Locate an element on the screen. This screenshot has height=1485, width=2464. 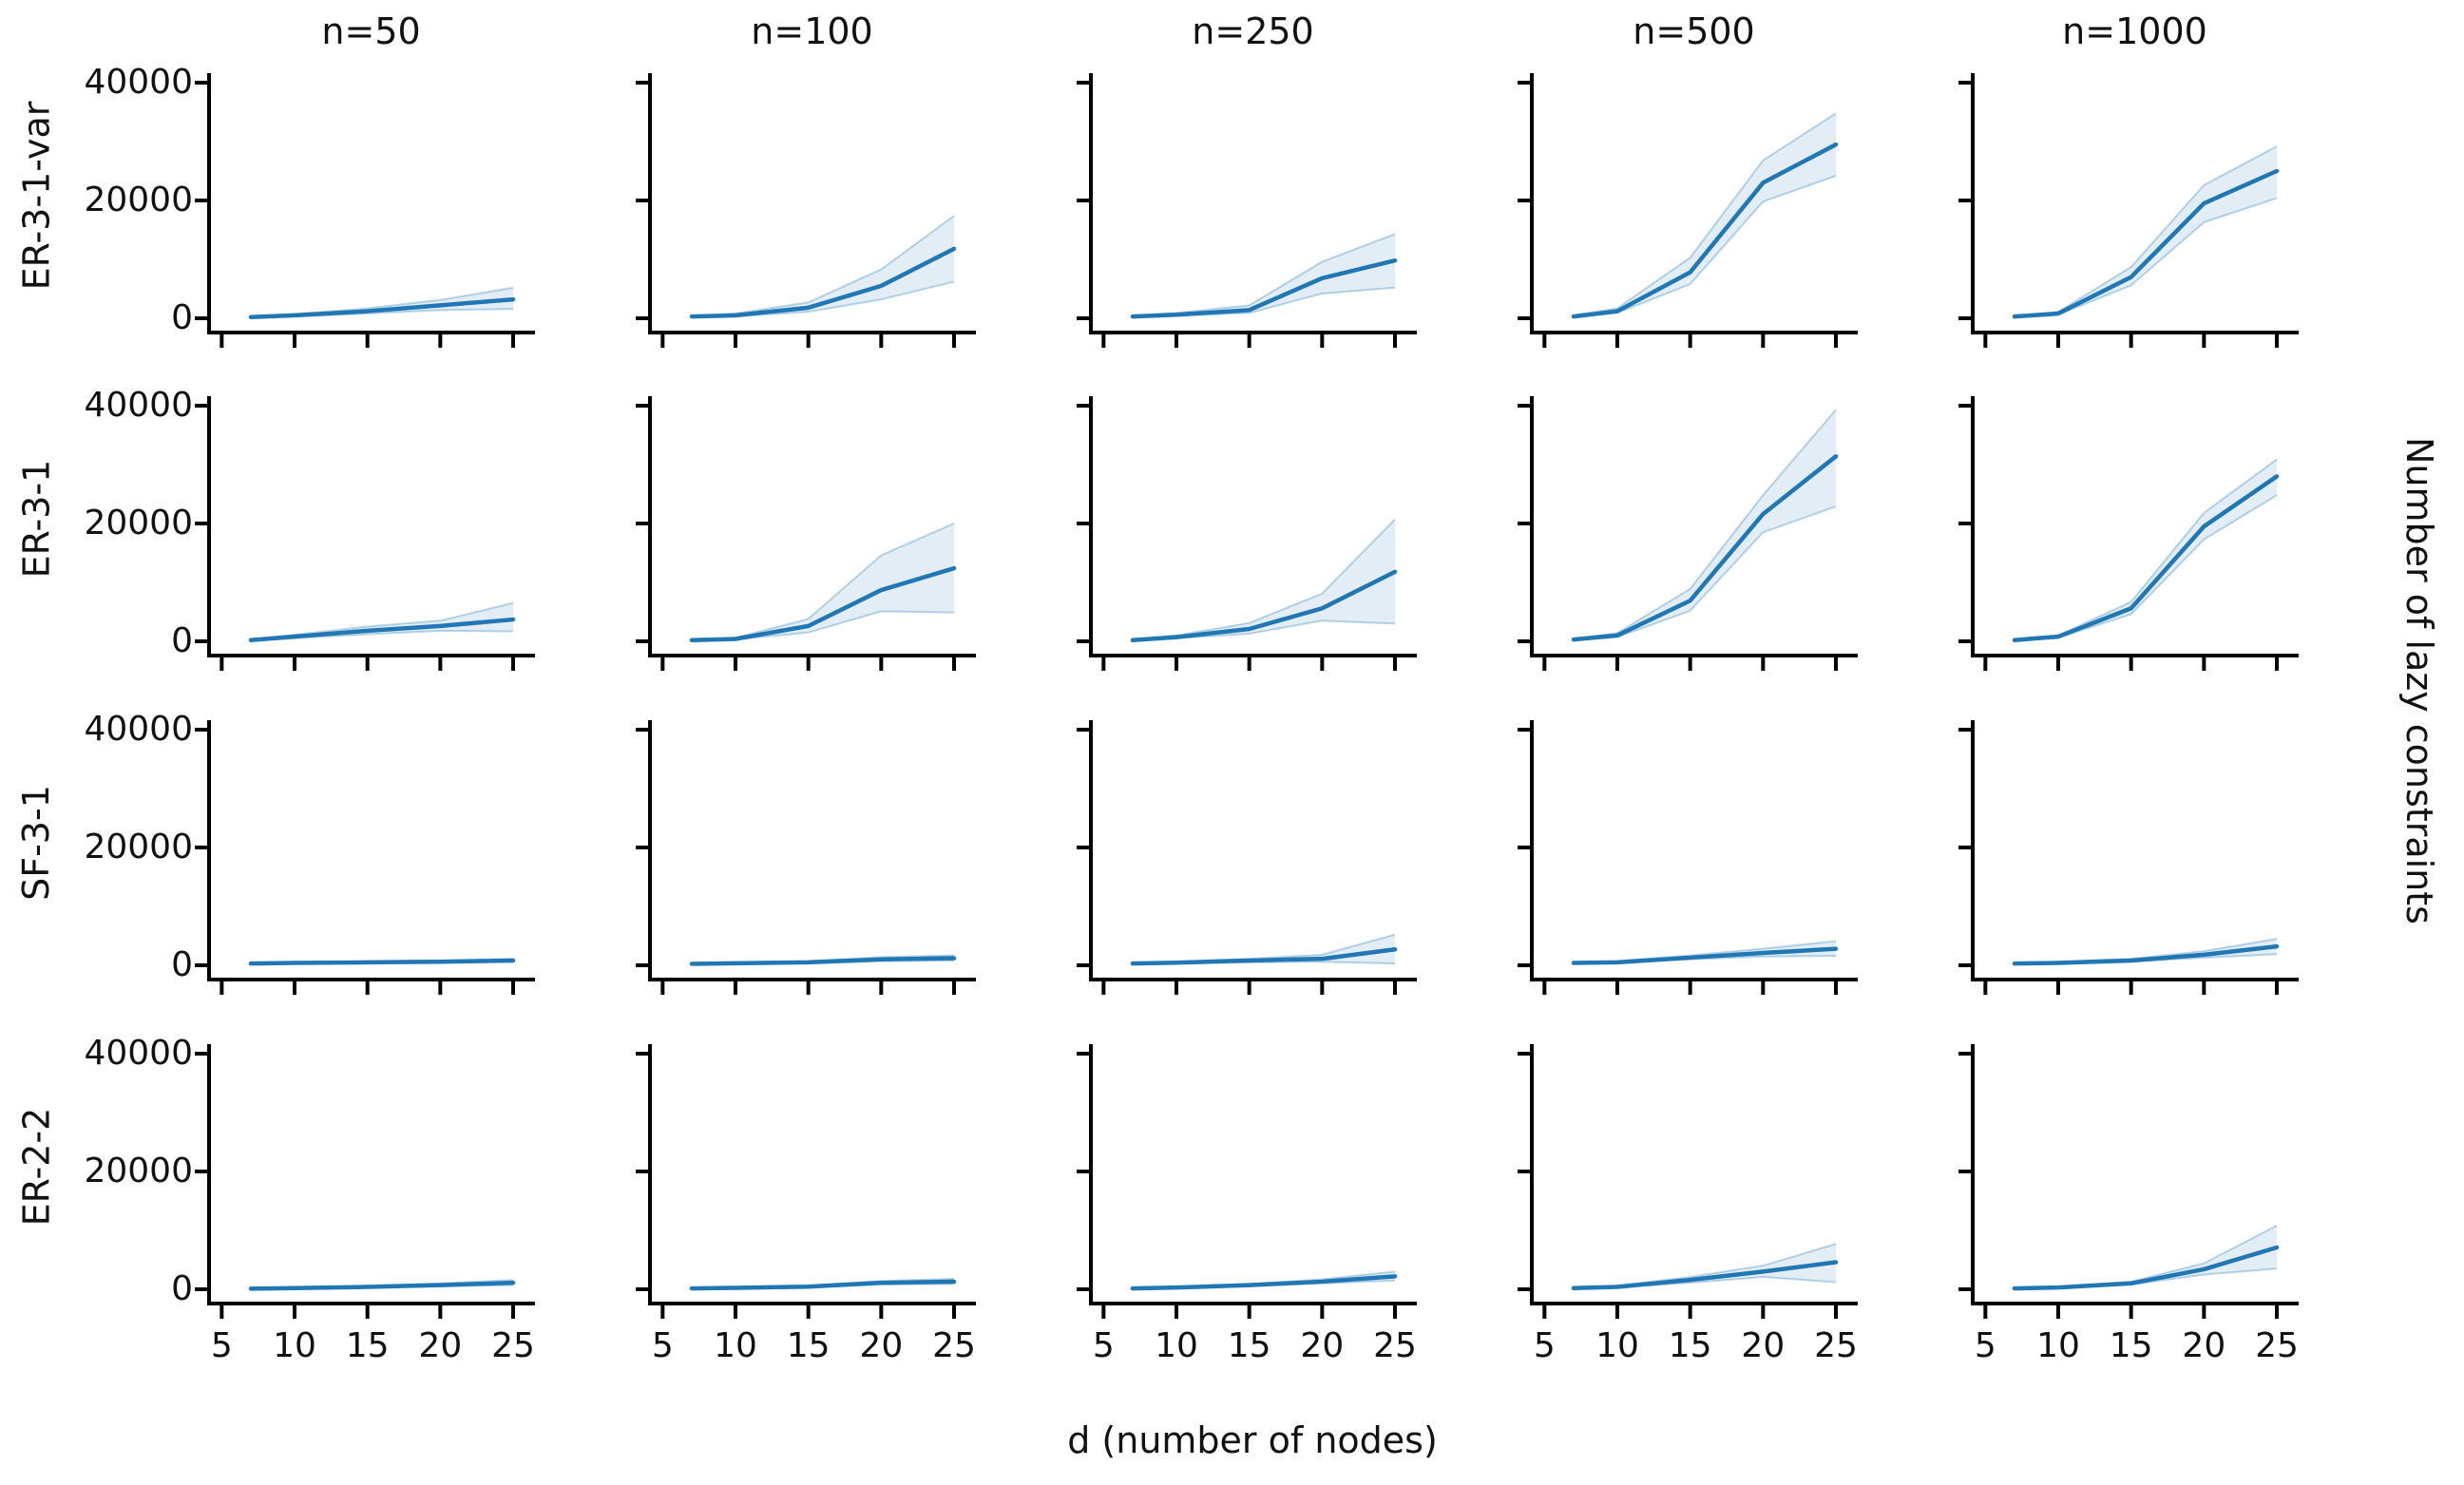
col-title-n=100: n=100 is located at coordinates (812, 31).